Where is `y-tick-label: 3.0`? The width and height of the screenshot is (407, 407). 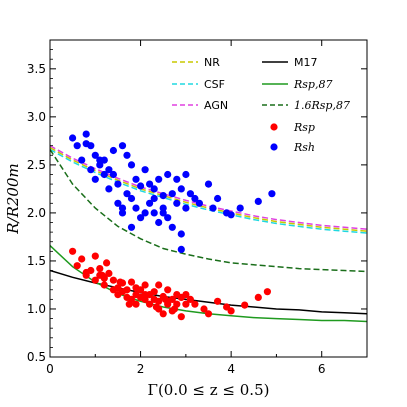
y-tick-label: 3.0 is located at coordinates (36, 117).